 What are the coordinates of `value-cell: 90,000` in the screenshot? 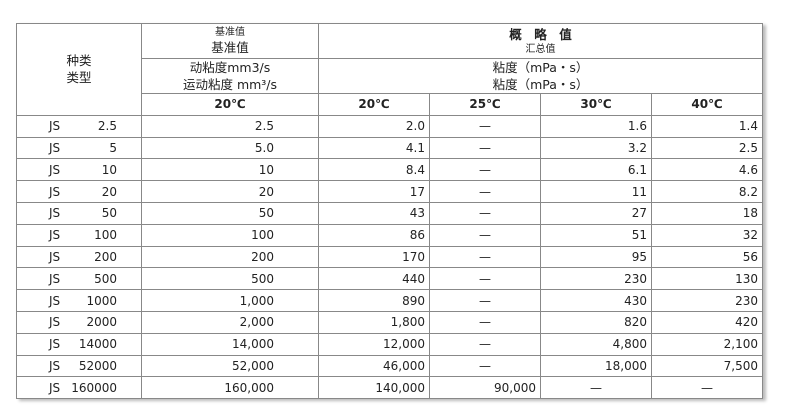 It's located at (485, 388).